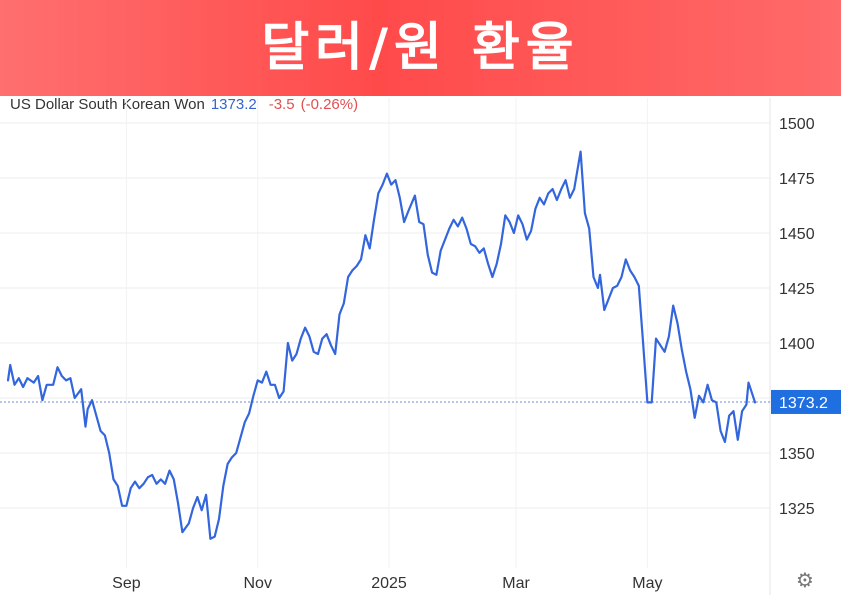 Image resolution: width=841 pixels, height=595 pixels. What do you see at coordinates (126, 583) in the screenshot?
I see `x-tick-label: Sep` at bounding box center [126, 583].